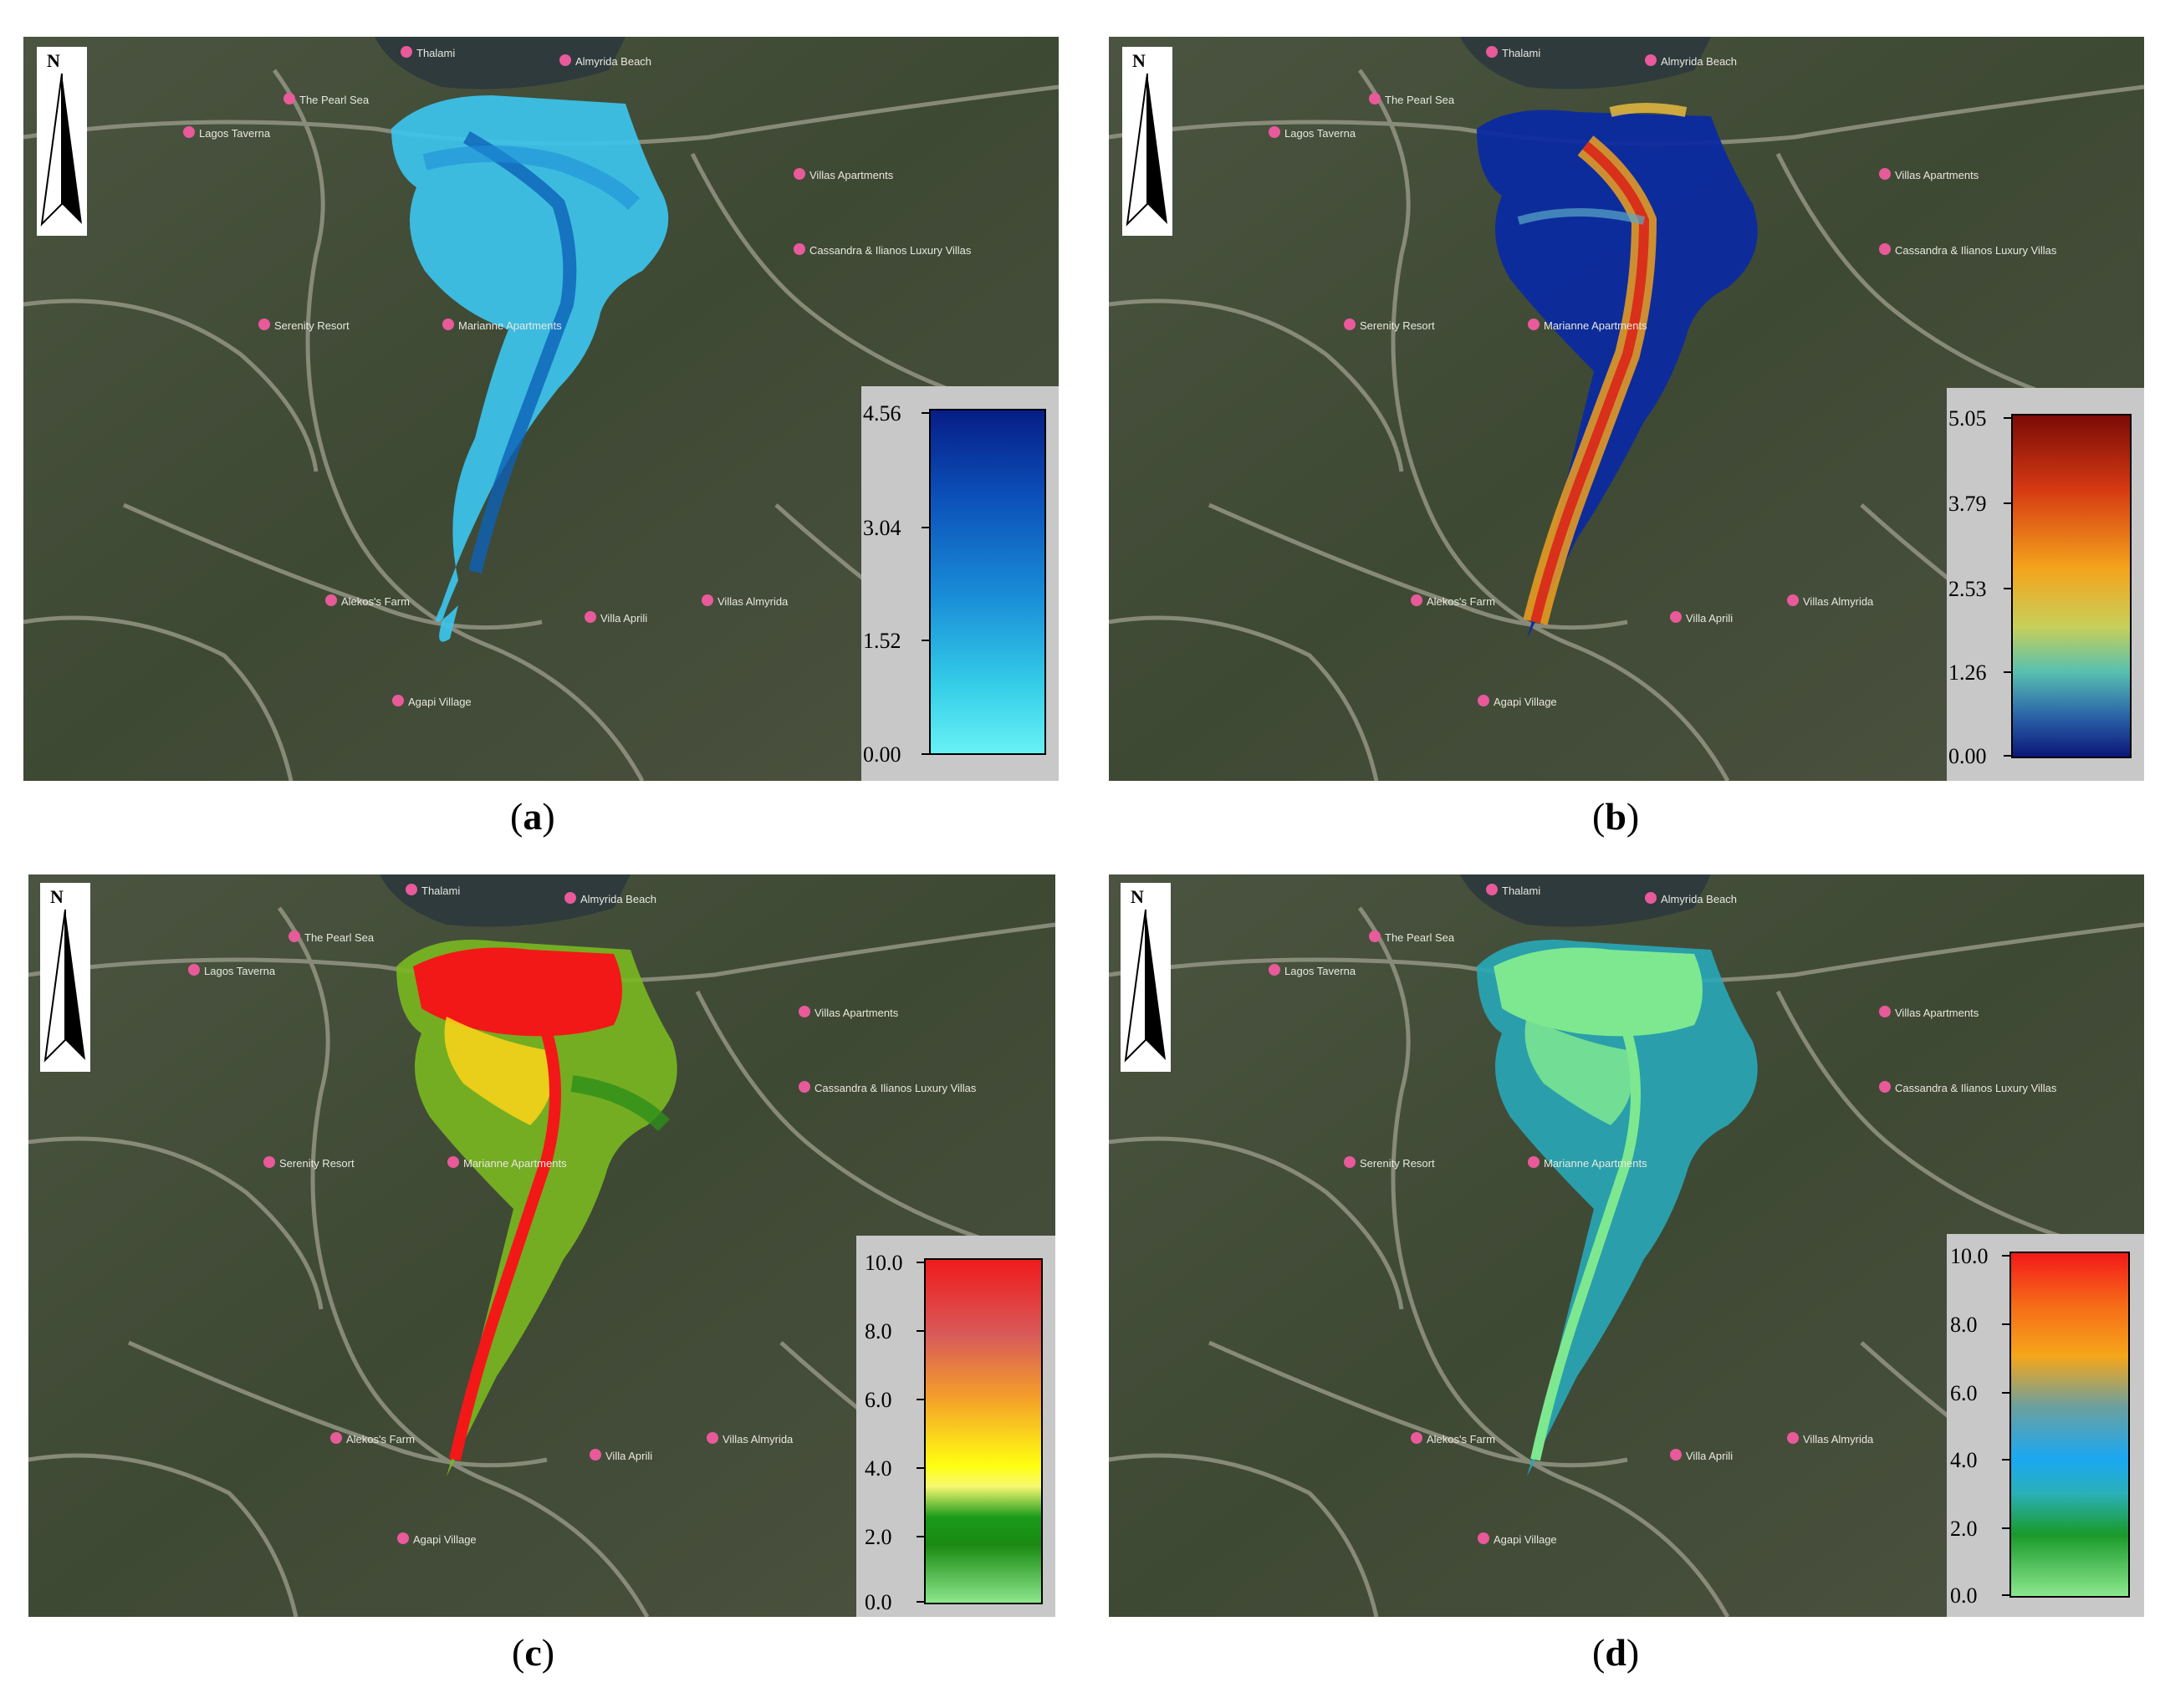 This screenshot has height=1708, width=2160. What do you see at coordinates (532, 816) in the screenshot?
I see `caption-a: (a)` at bounding box center [532, 816].